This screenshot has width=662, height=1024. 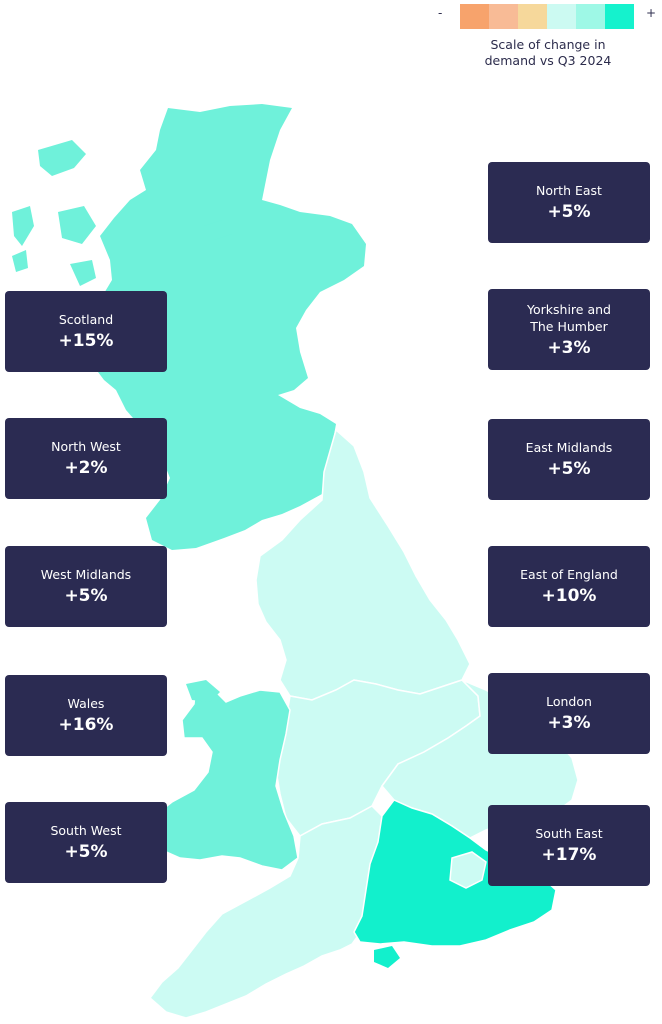 I want to click on region-name: South East, so click(x=569, y=833).